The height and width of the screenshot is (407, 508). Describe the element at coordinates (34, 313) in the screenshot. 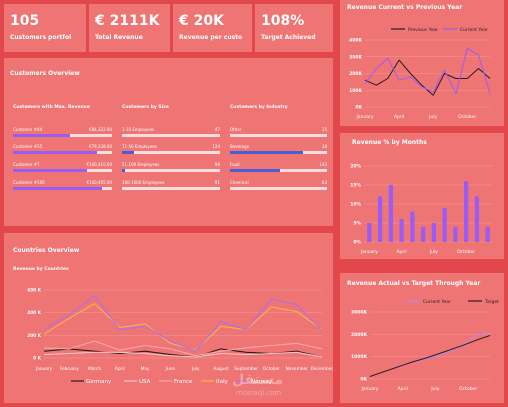

I see `y-tick-label: 400 K` at that location.